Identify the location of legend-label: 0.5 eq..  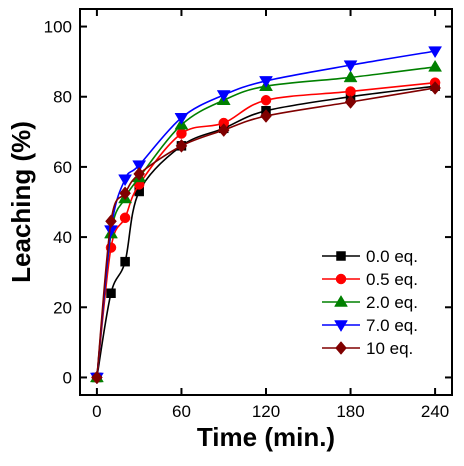
(392, 279).